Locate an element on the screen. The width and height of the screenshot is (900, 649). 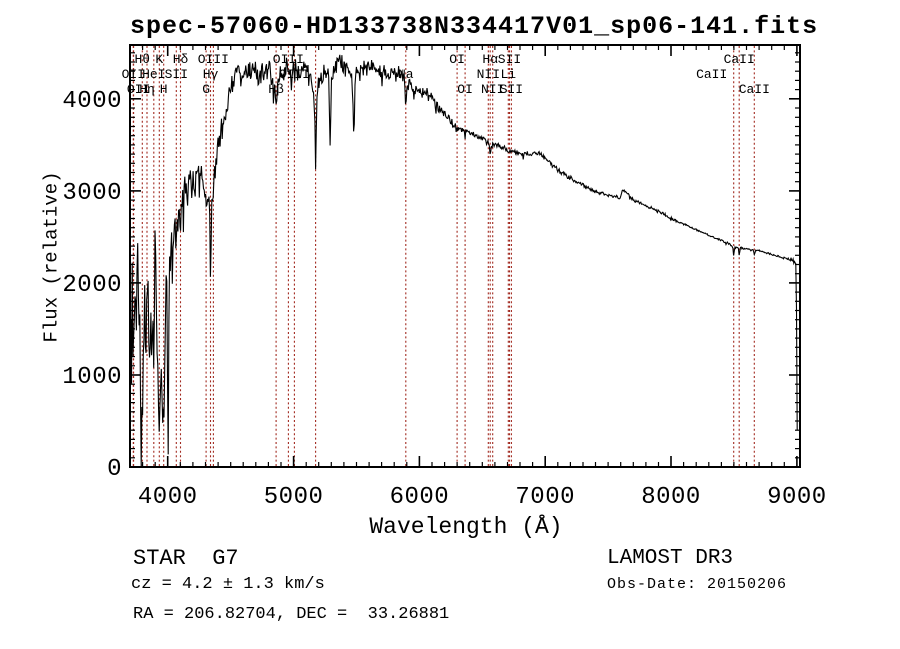
x-axis-tick-label: 7000 is located at coordinates (545, 497).